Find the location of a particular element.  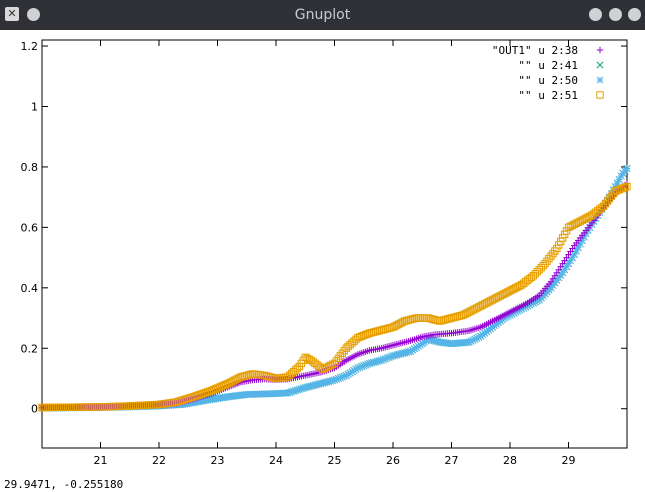

title-bar: ✕ Gnuplot is located at coordinates (322, 15).